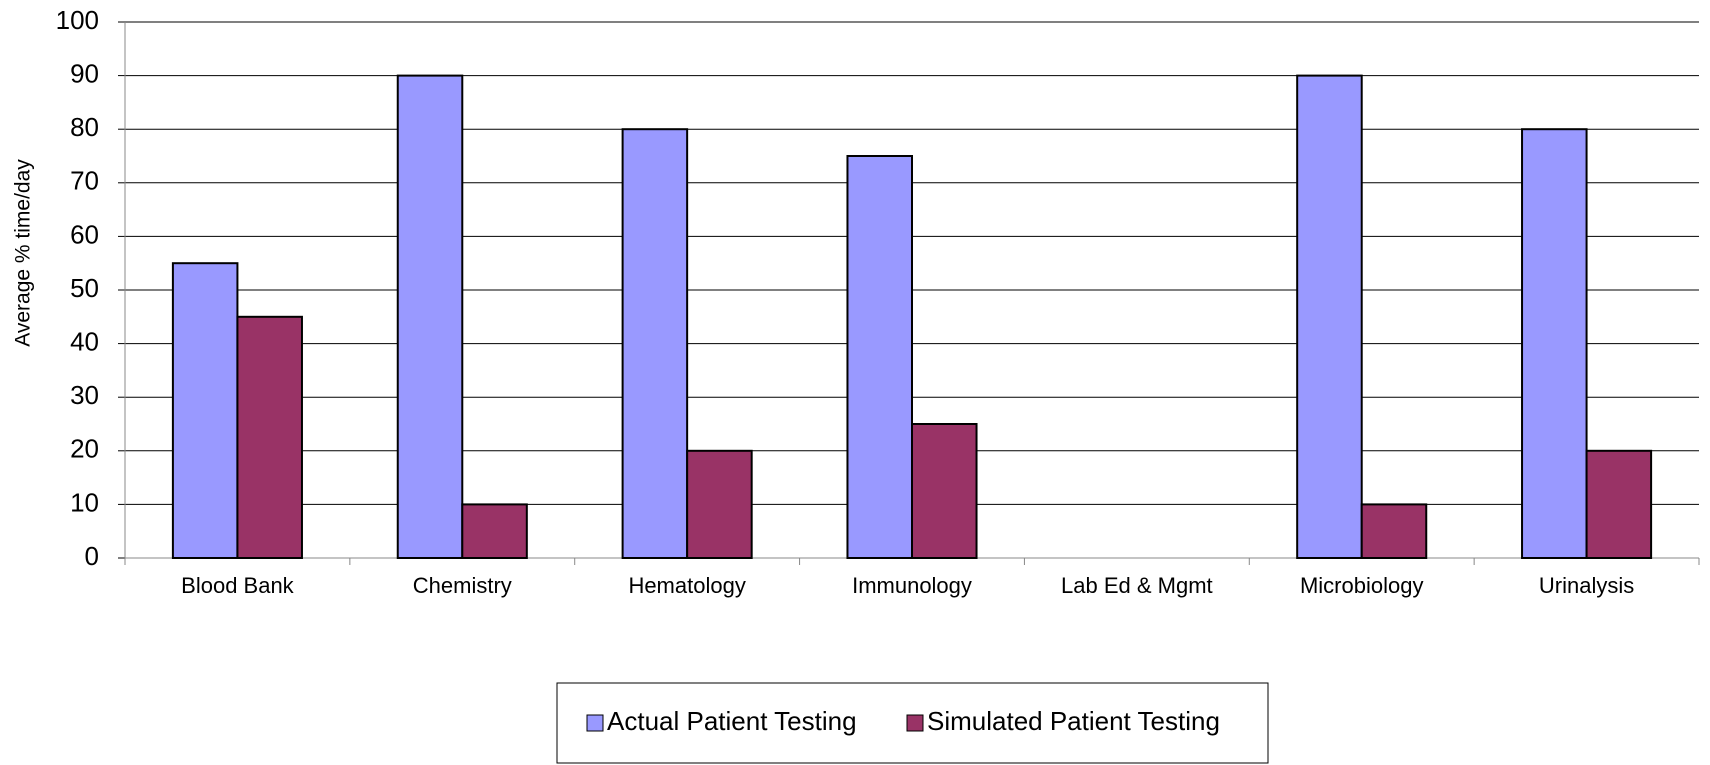 The width and height of the screenshot is (1710, 765). Describe the element at coordinates (1362, 585) in the screenshot. I see `x-tick-label: Microbiology` at that location.